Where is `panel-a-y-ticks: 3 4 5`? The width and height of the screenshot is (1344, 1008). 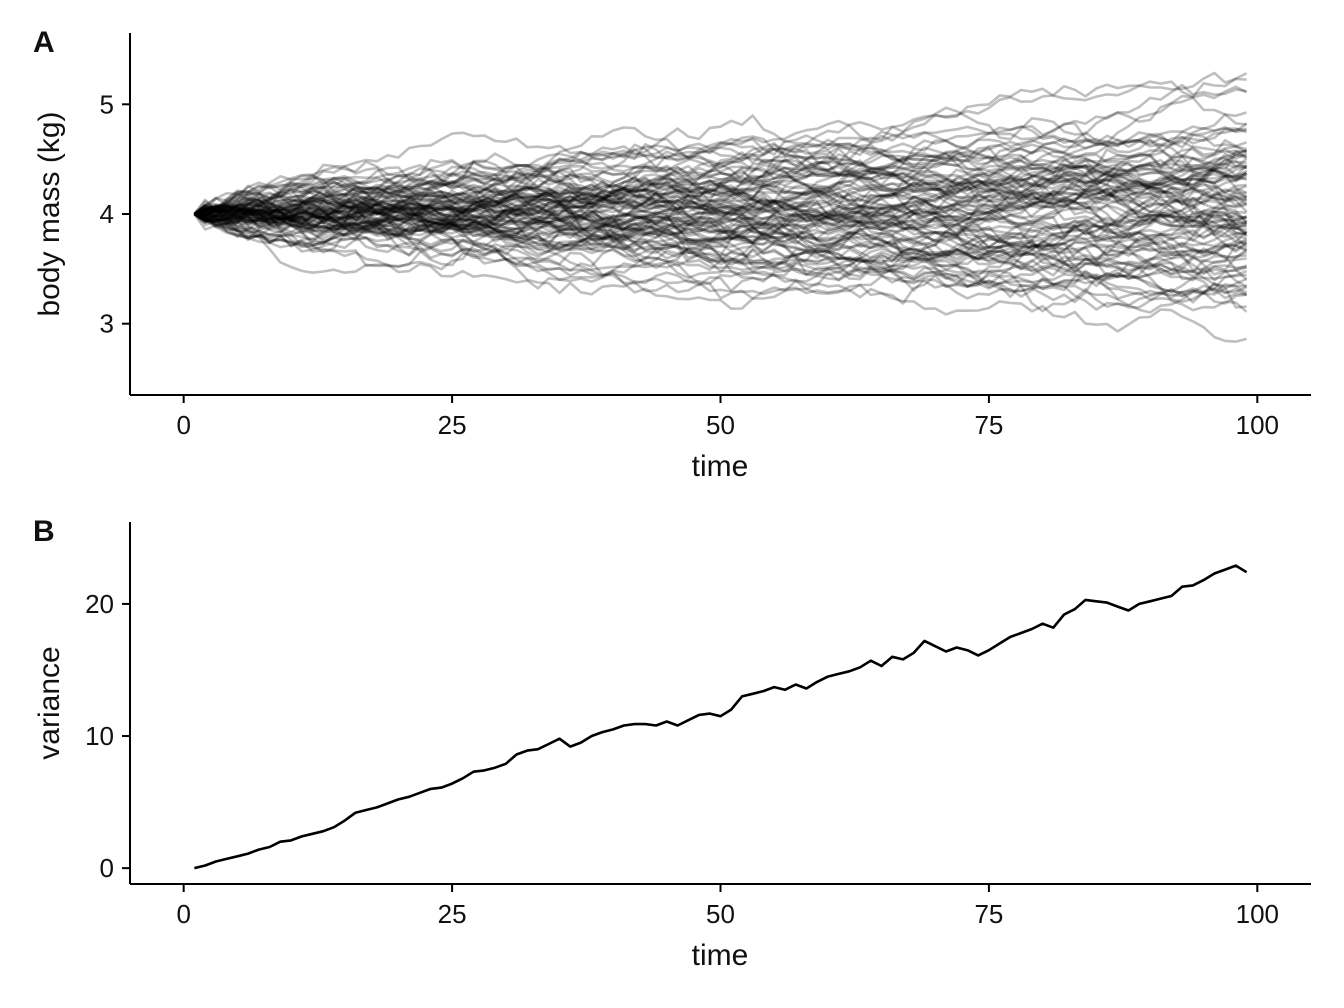
panel-a-y-ticks: 3 4 5 is located at coordinates (115, 214).